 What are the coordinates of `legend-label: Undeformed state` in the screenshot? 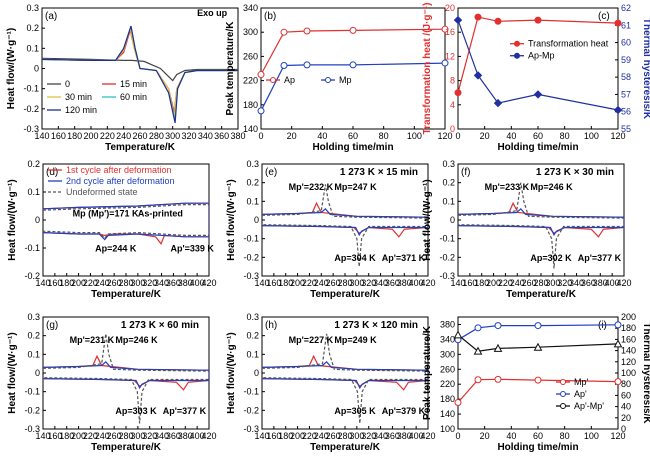 It's located at (102, 192).